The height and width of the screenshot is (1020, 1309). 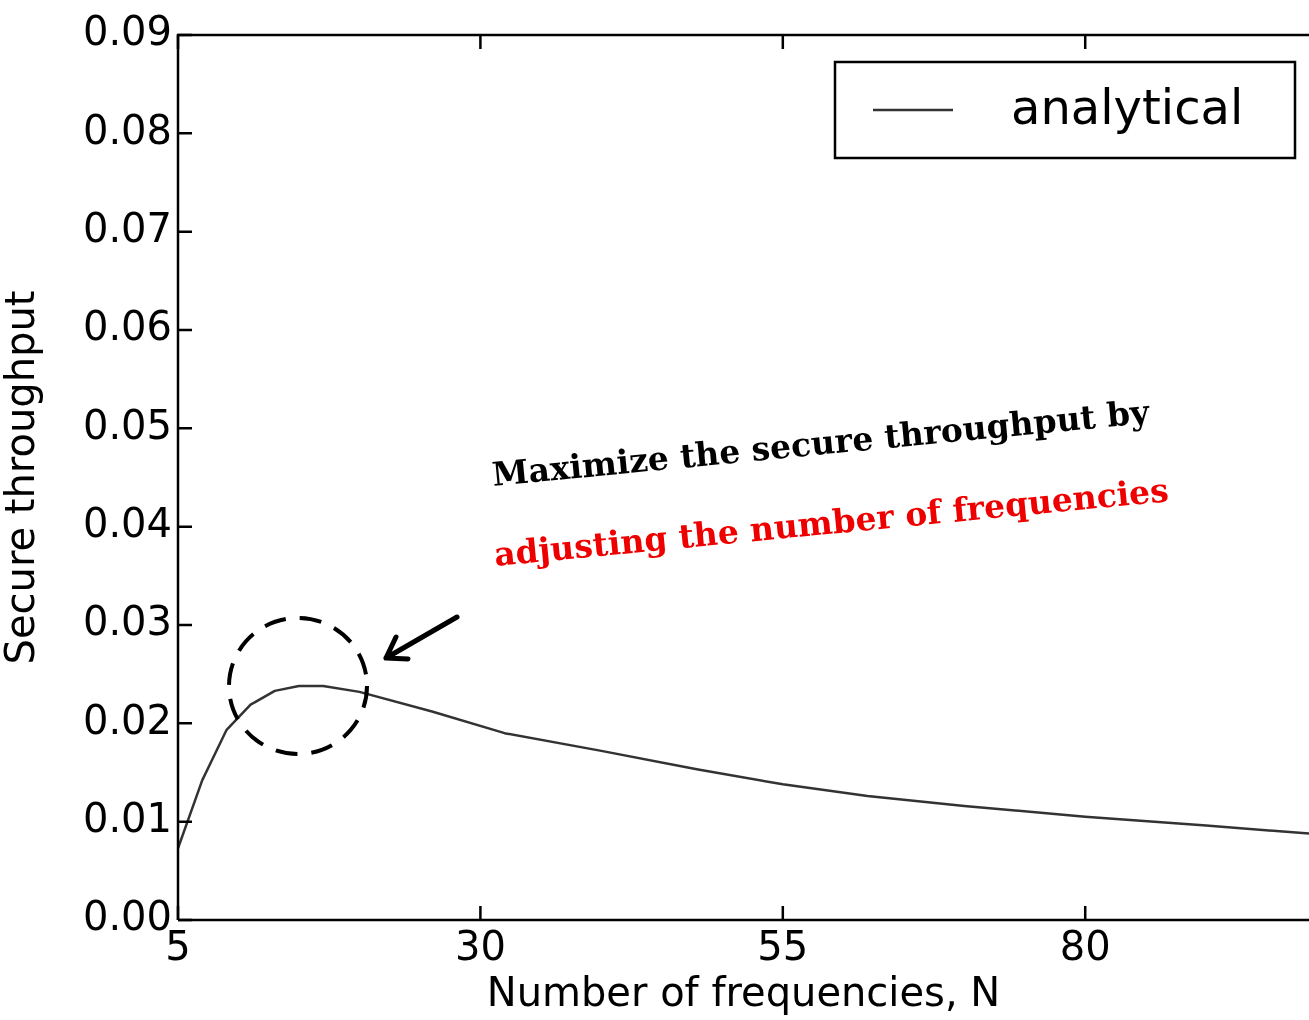 What do you see at coordinates (22, 477) in the screenshot?
I see `y-axis-title: Secure throughput` at bounding box center [22, 477].